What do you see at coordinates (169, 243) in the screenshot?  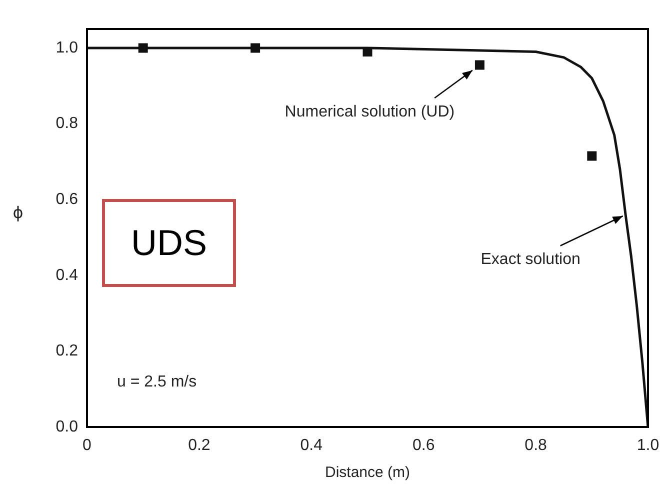 I see `outlined-box: UDS` at bounding box center [169, 243].